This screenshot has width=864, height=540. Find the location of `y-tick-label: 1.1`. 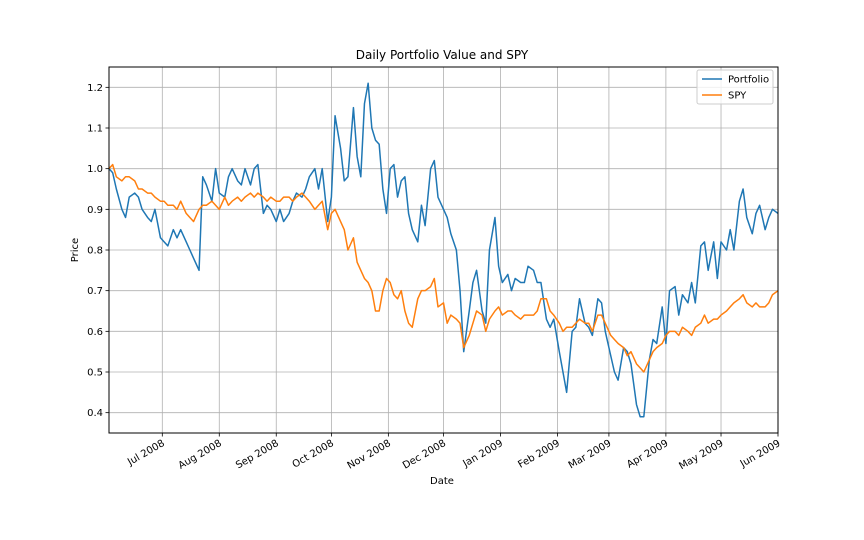

y-tick-label: 1.1 is located at coordinates (95, 129).